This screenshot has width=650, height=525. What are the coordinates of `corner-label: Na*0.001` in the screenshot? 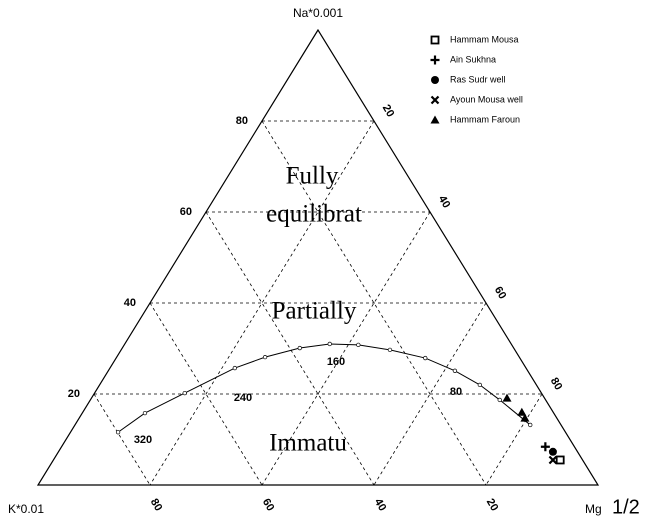 It's located at (318, 13).